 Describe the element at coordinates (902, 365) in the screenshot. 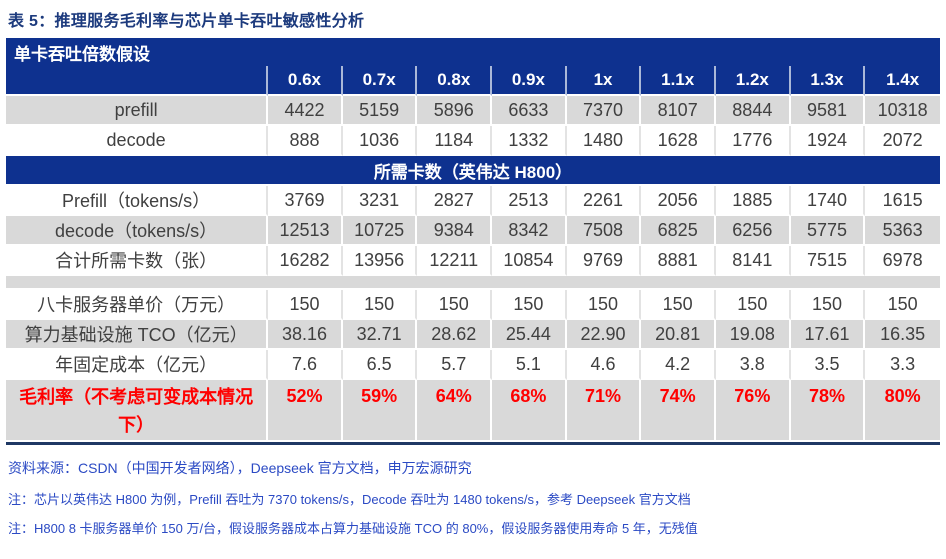

I see `cell-value: 3.3` at that location.